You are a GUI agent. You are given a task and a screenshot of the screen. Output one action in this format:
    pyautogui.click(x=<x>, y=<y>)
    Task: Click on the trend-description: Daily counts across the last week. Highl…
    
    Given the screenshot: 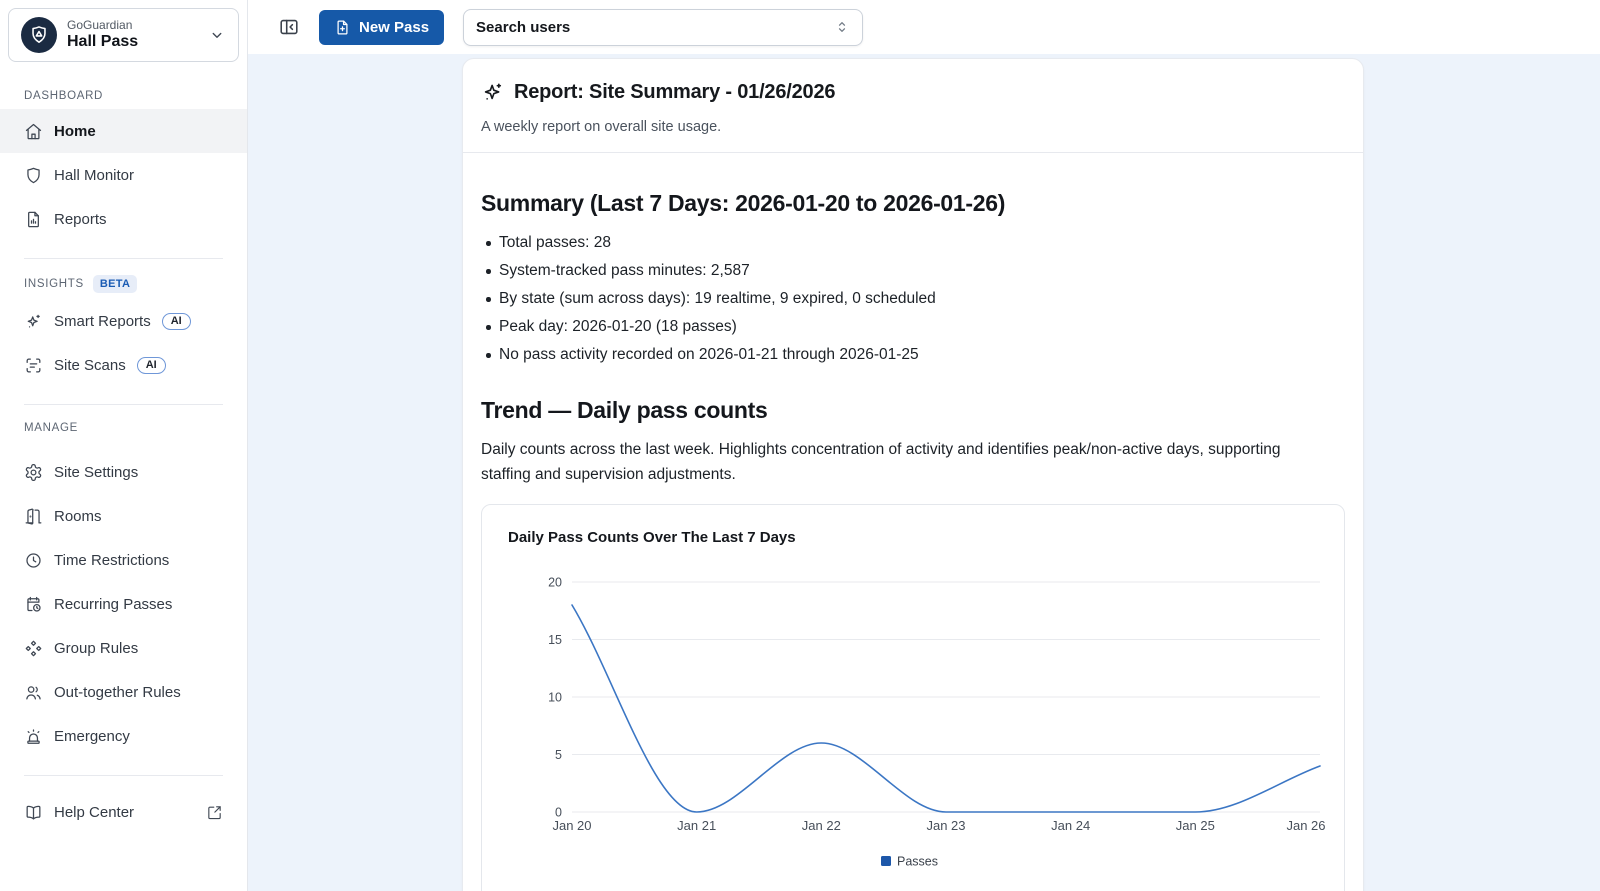 What is the action you would take?
    pyautogui.click(x=881, y=462)
    